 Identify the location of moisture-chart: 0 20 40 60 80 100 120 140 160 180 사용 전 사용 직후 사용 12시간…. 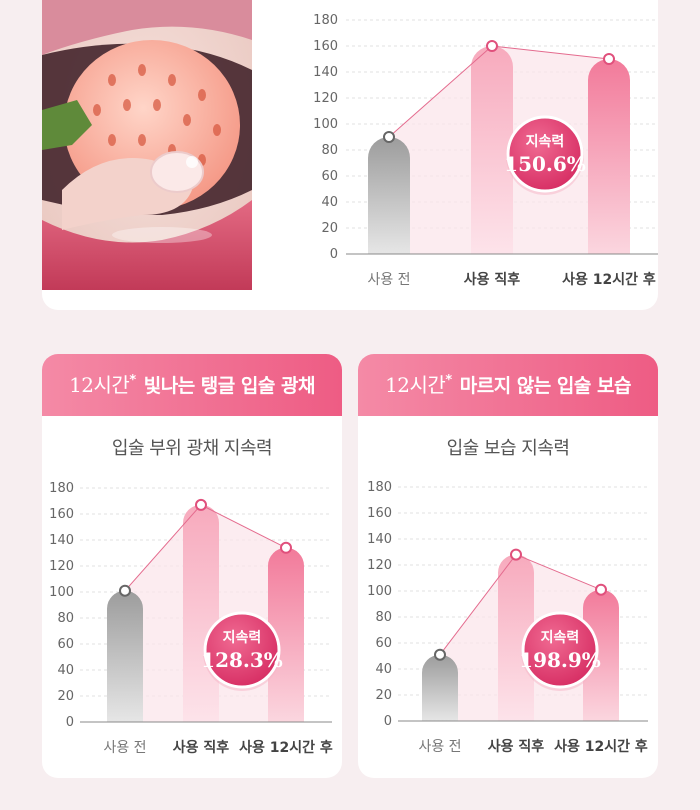
(507, 617).